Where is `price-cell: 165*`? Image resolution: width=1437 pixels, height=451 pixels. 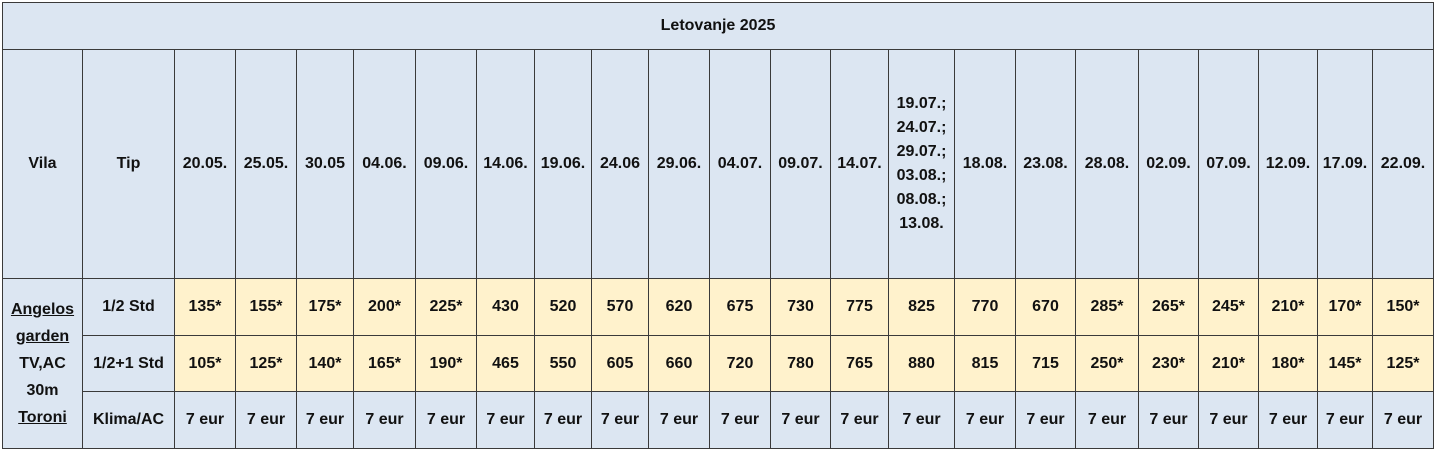
price-cell: 165* is located at coordinates (384, 363).